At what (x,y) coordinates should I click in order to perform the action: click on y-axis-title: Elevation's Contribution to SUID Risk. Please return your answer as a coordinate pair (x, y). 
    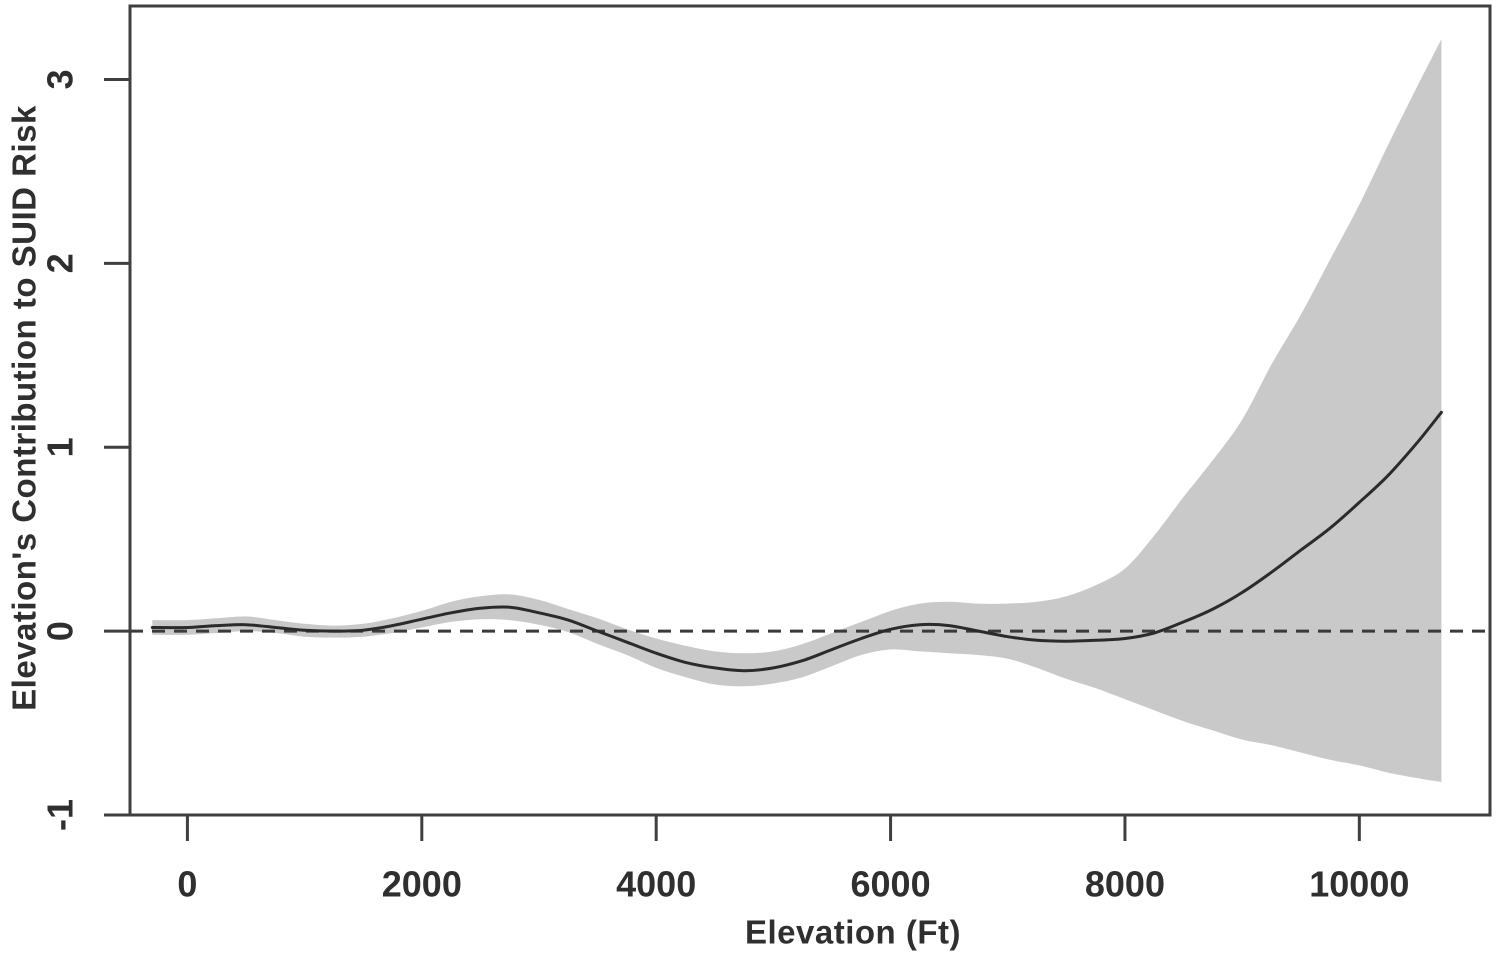
    Looking at the image, I should click on (24, 408).